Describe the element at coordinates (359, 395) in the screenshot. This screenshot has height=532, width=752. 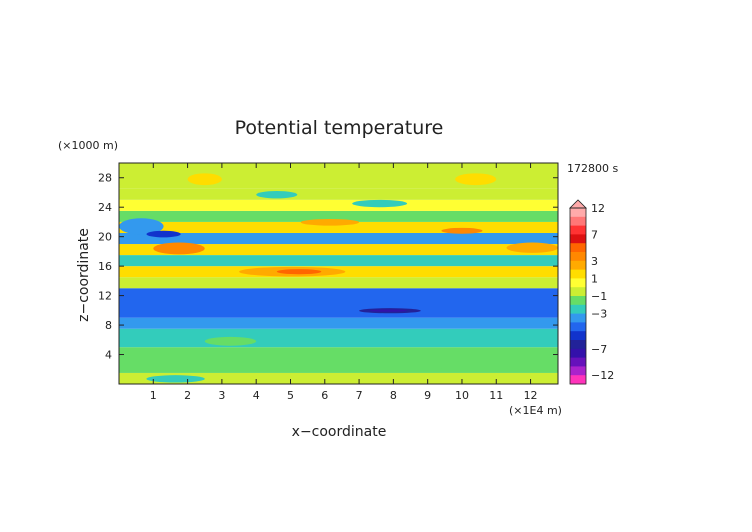
I see `x-tick-label: 7` at that location.